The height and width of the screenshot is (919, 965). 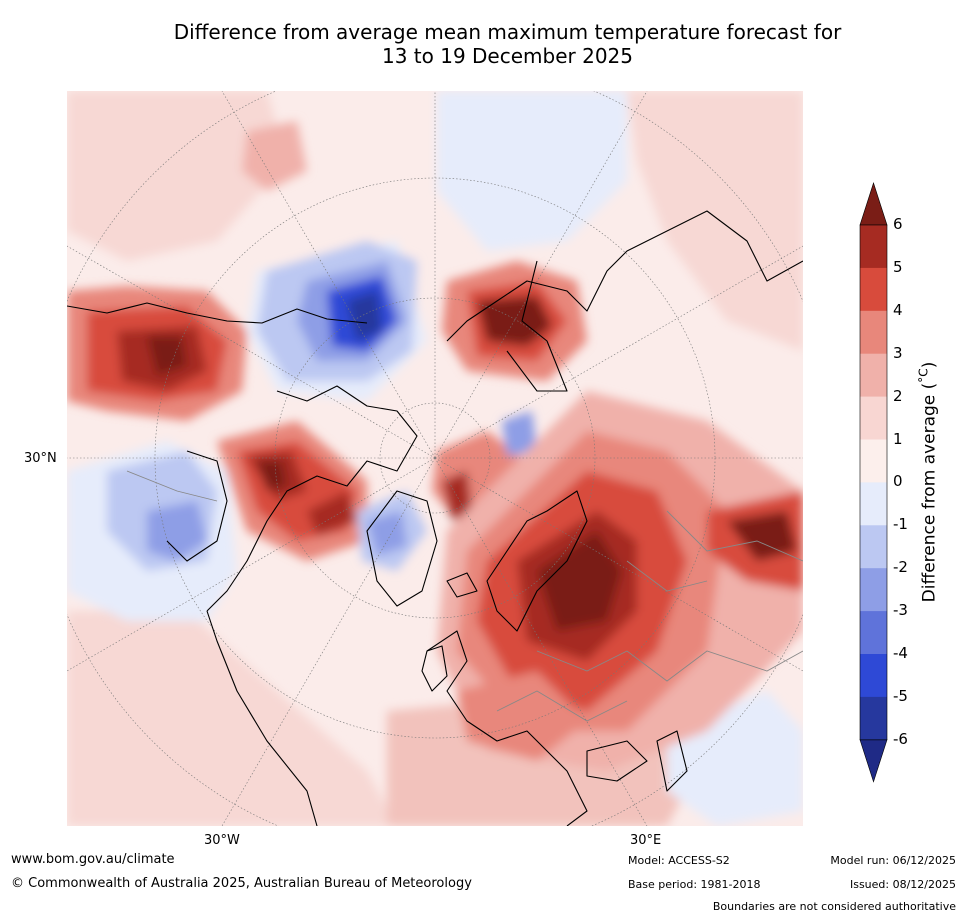 I want to click on colorbar-tick-label: -3, so click(x=900, y=610).